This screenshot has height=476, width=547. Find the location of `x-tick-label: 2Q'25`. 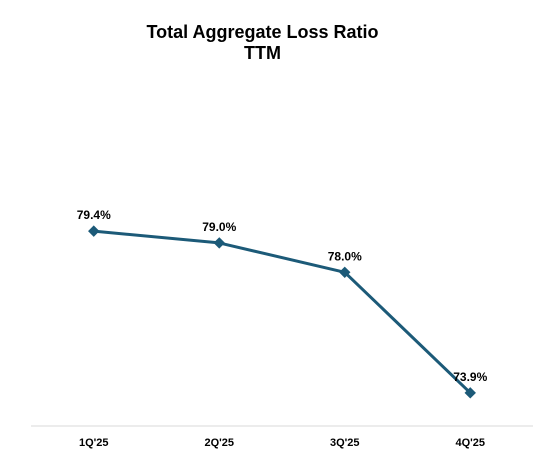

x-tick-label: 2Q'25 is located at coordinates (219, 443).